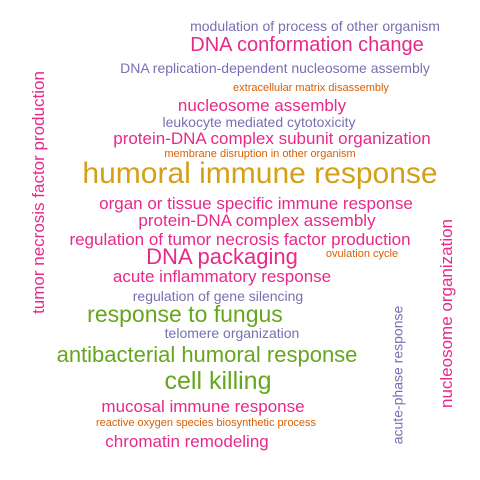 Image resolution: width=480 pixels, height=480 pixels. Describe the element at coordinates (307, 45) in the screenshot. I see `word-dna-conformation-change: DNA conformation change` at that location.